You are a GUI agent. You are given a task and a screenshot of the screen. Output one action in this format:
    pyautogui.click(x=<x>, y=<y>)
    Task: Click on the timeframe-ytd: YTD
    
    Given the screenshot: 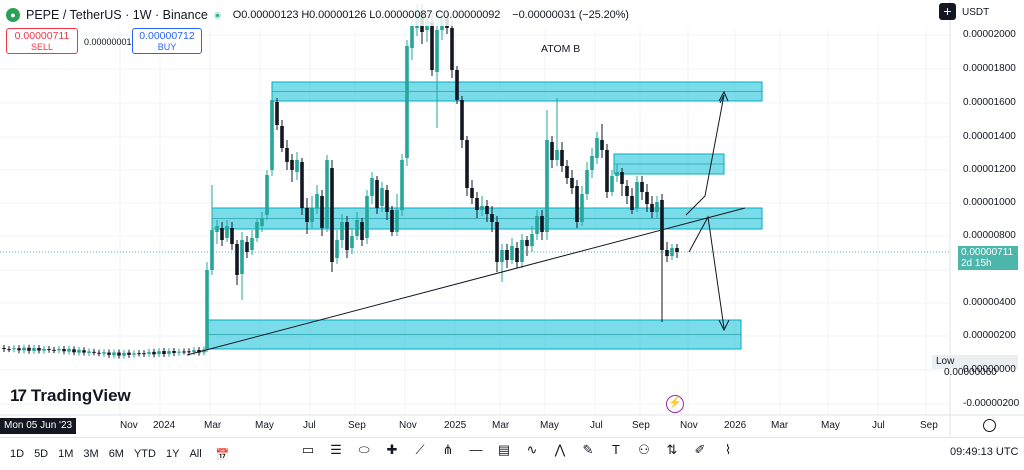 What is the action you would take?
    pyautogui.click(x=144, y=454)
    